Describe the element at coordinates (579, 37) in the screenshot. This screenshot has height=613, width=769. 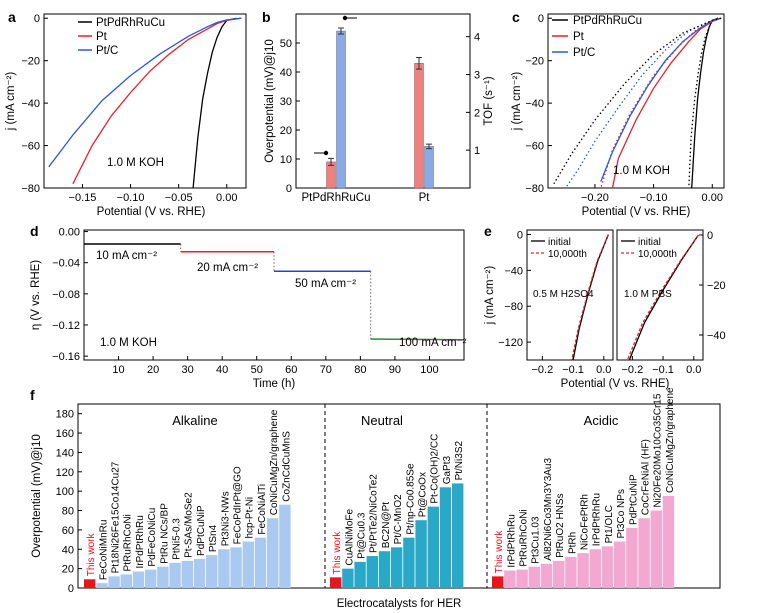
I see `panel-c-legend-label-1: Pt` at that location.